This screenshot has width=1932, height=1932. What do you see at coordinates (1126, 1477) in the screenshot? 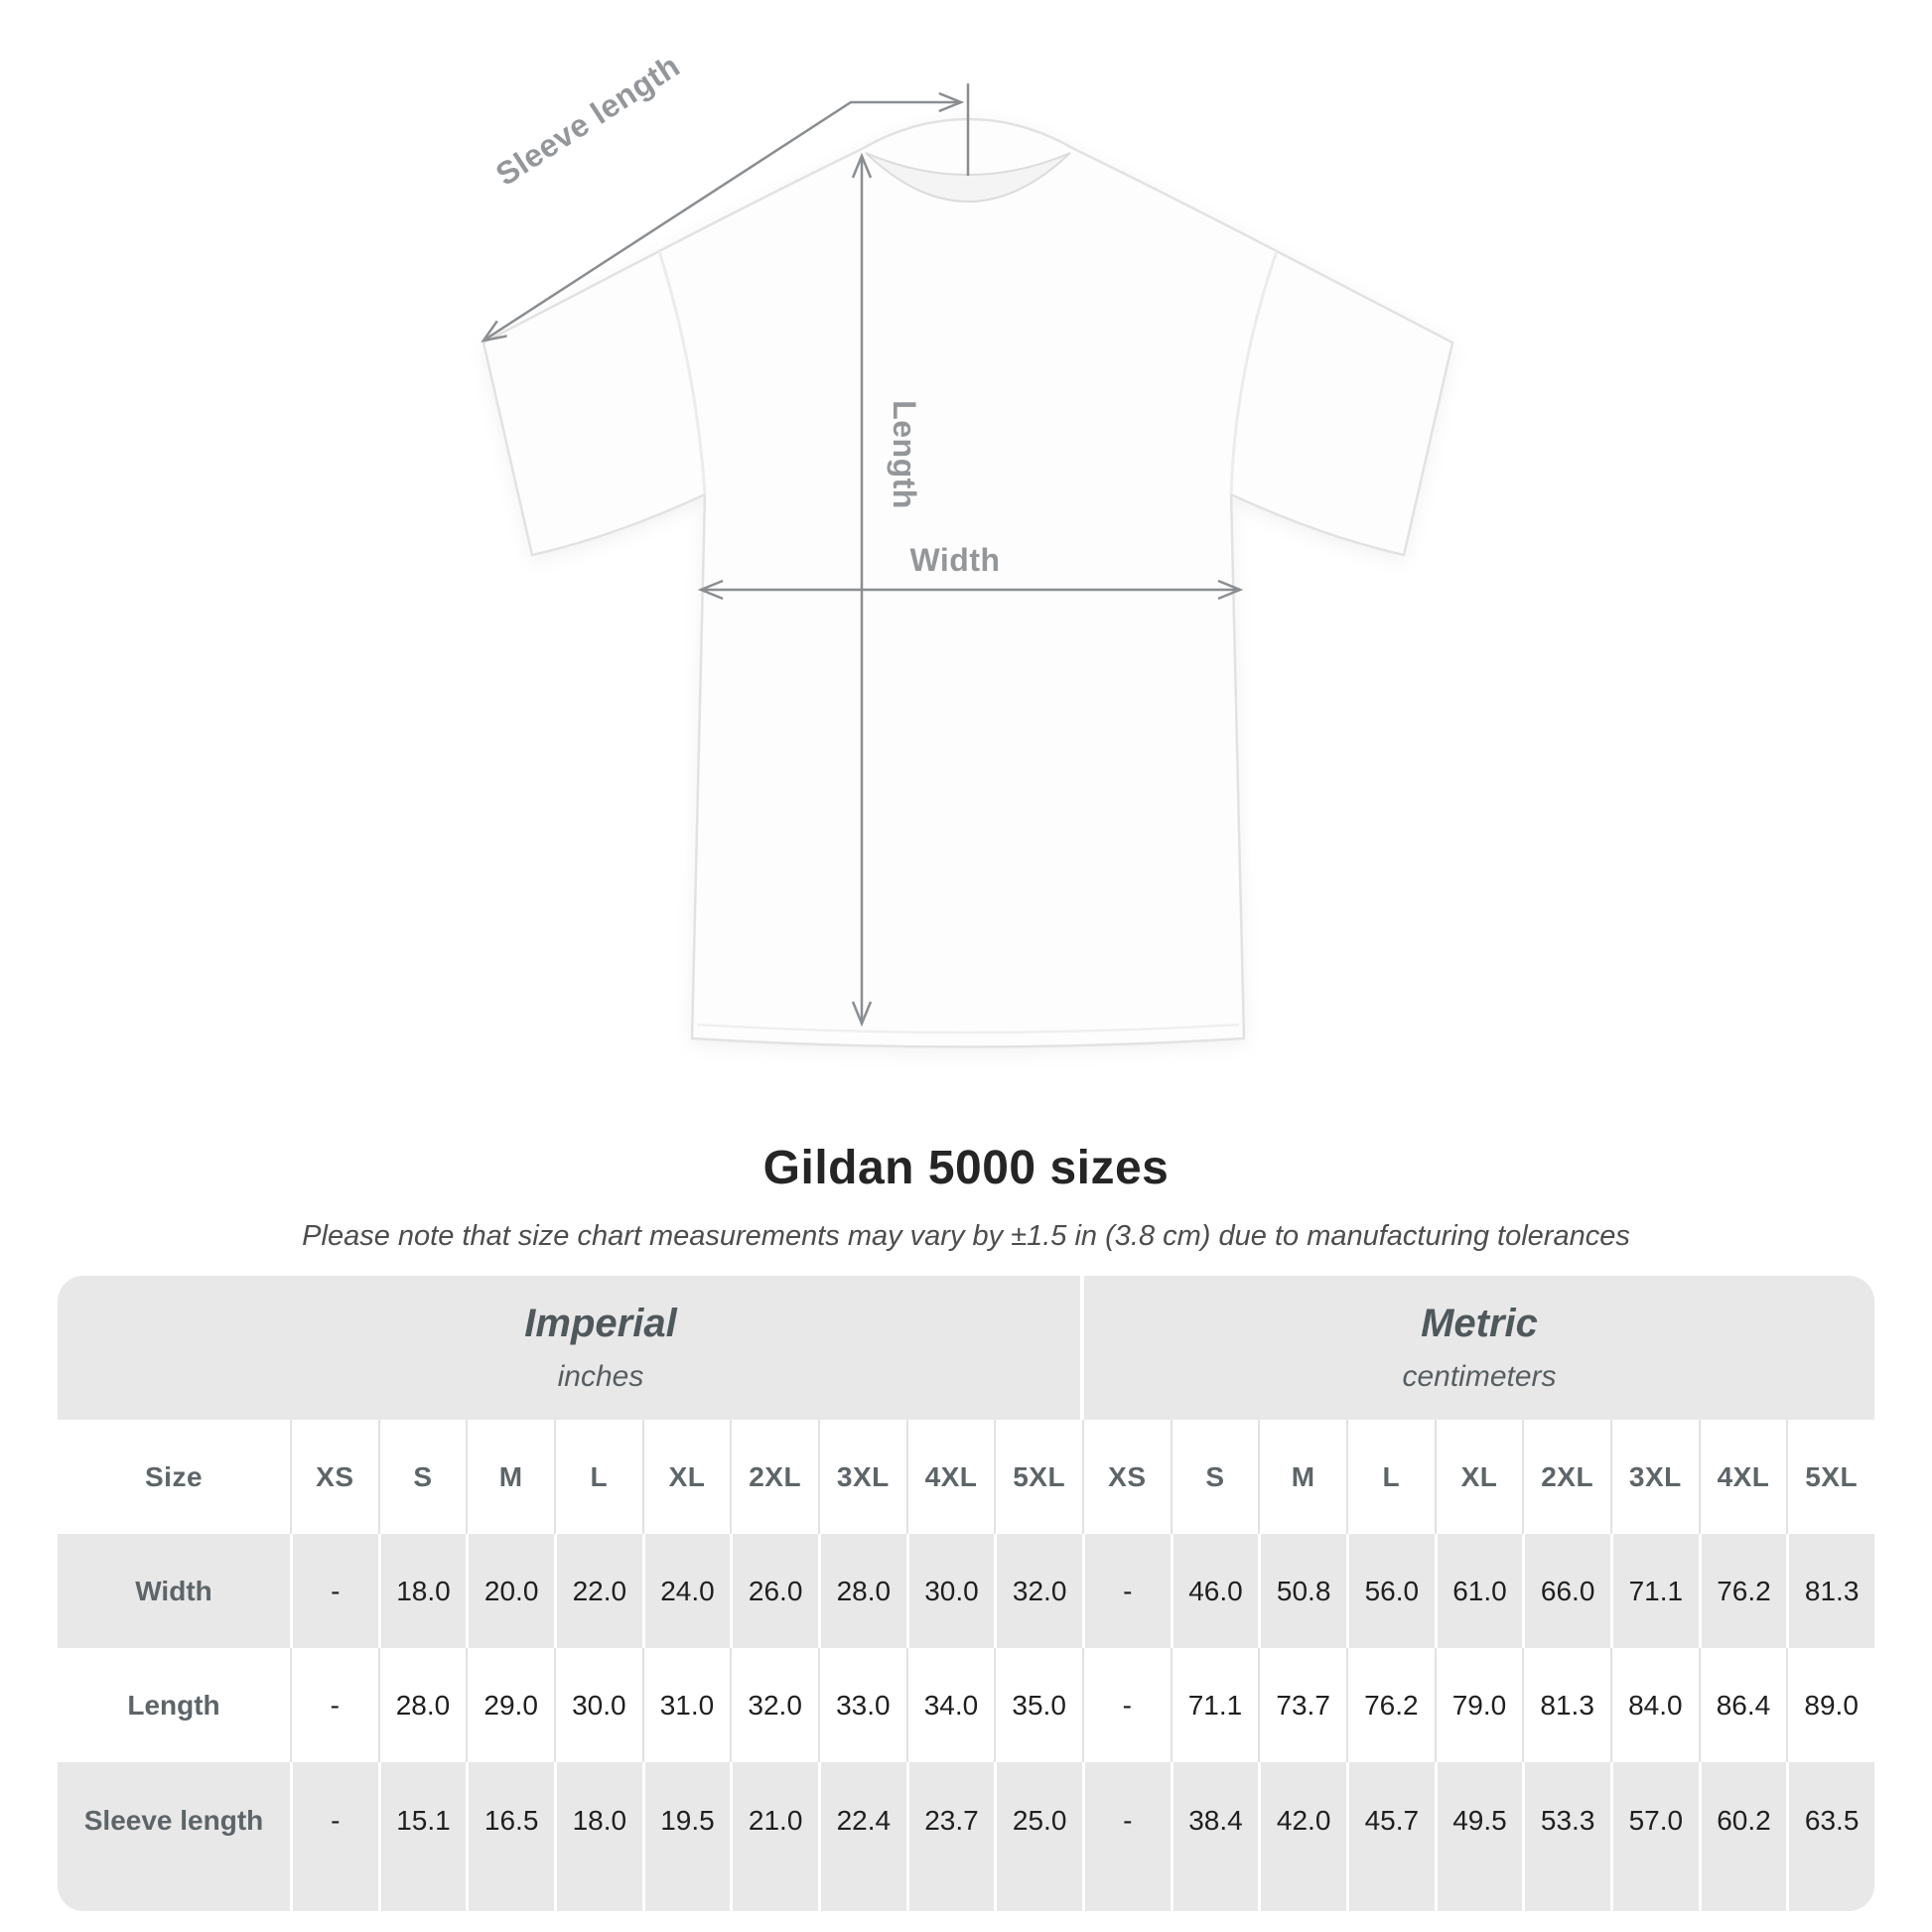
I see `size-col-metric-xs: XS` at bounding box center [1126, 1477].